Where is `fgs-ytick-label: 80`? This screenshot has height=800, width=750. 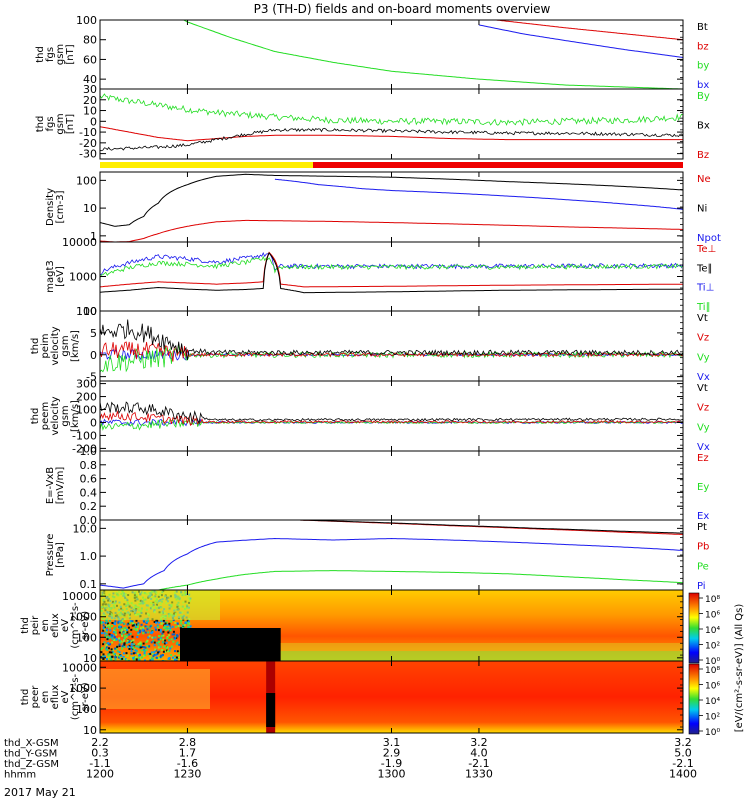 fgs-ytick-label: 80 is located at coordinates (90, 40).